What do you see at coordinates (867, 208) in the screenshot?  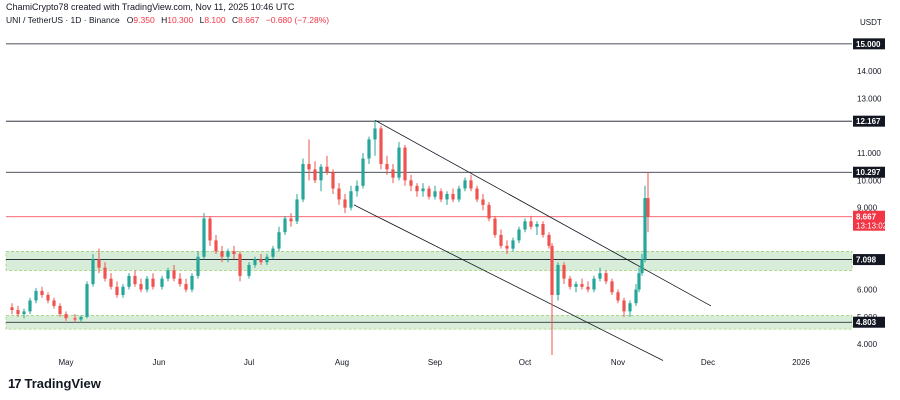 I see `y-tick-label: 9.000` at bounding box center [867, 208].